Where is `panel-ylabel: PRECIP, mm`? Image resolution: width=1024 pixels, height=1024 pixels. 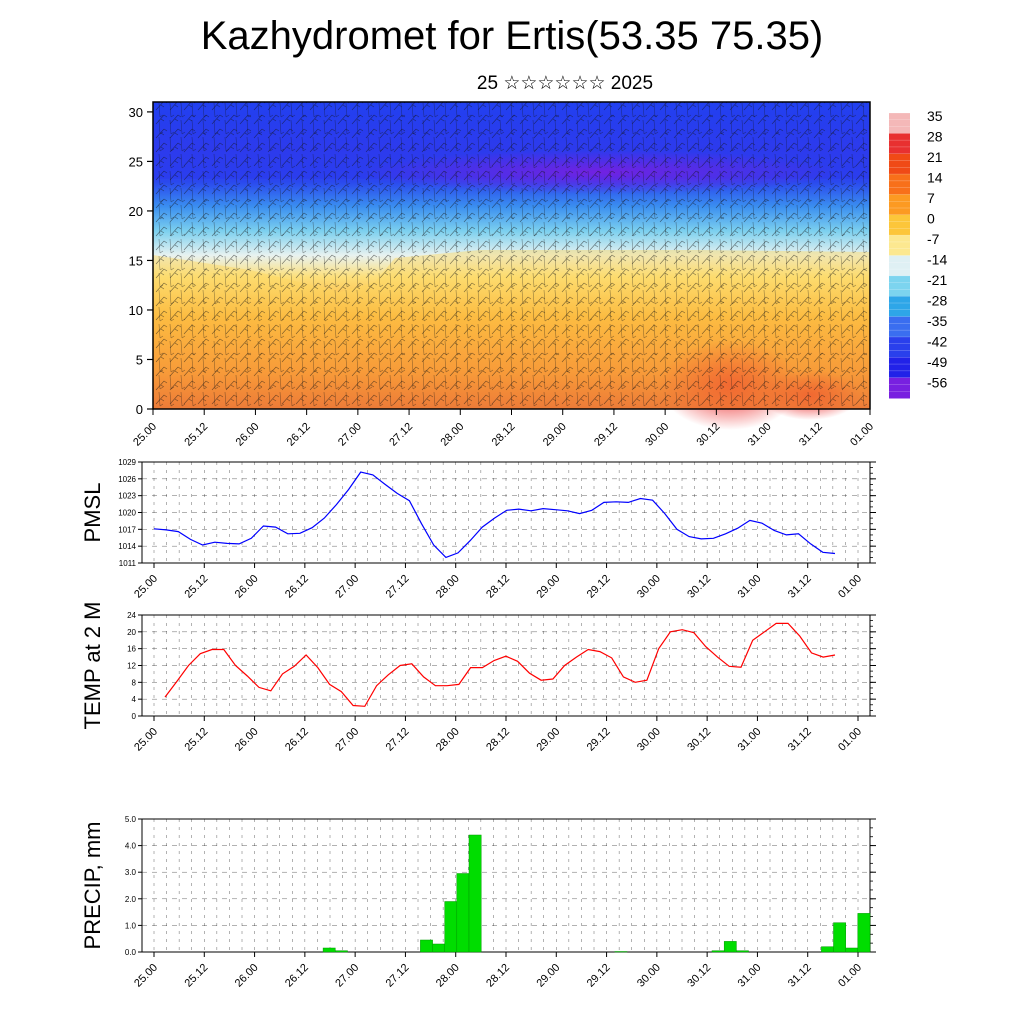
panel-ylabel: PRECIP, mm is located at coordinates (92, 886).